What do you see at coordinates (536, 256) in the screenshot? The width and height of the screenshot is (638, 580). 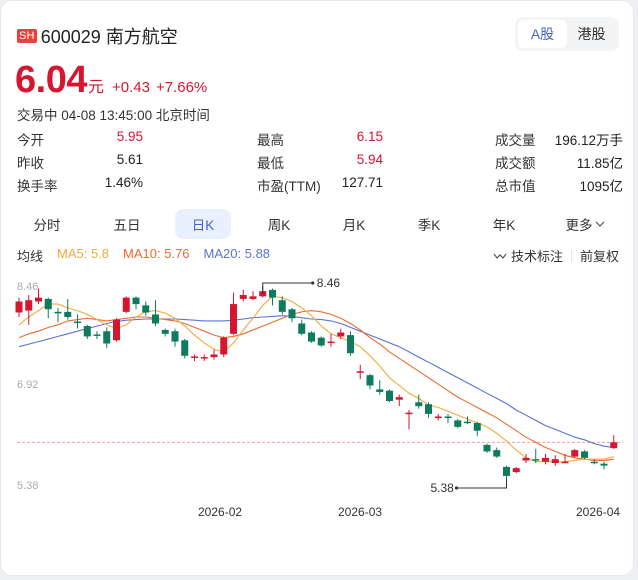 I see `tech-annotation-label: 技术标注` at bounding box center [536, 256].